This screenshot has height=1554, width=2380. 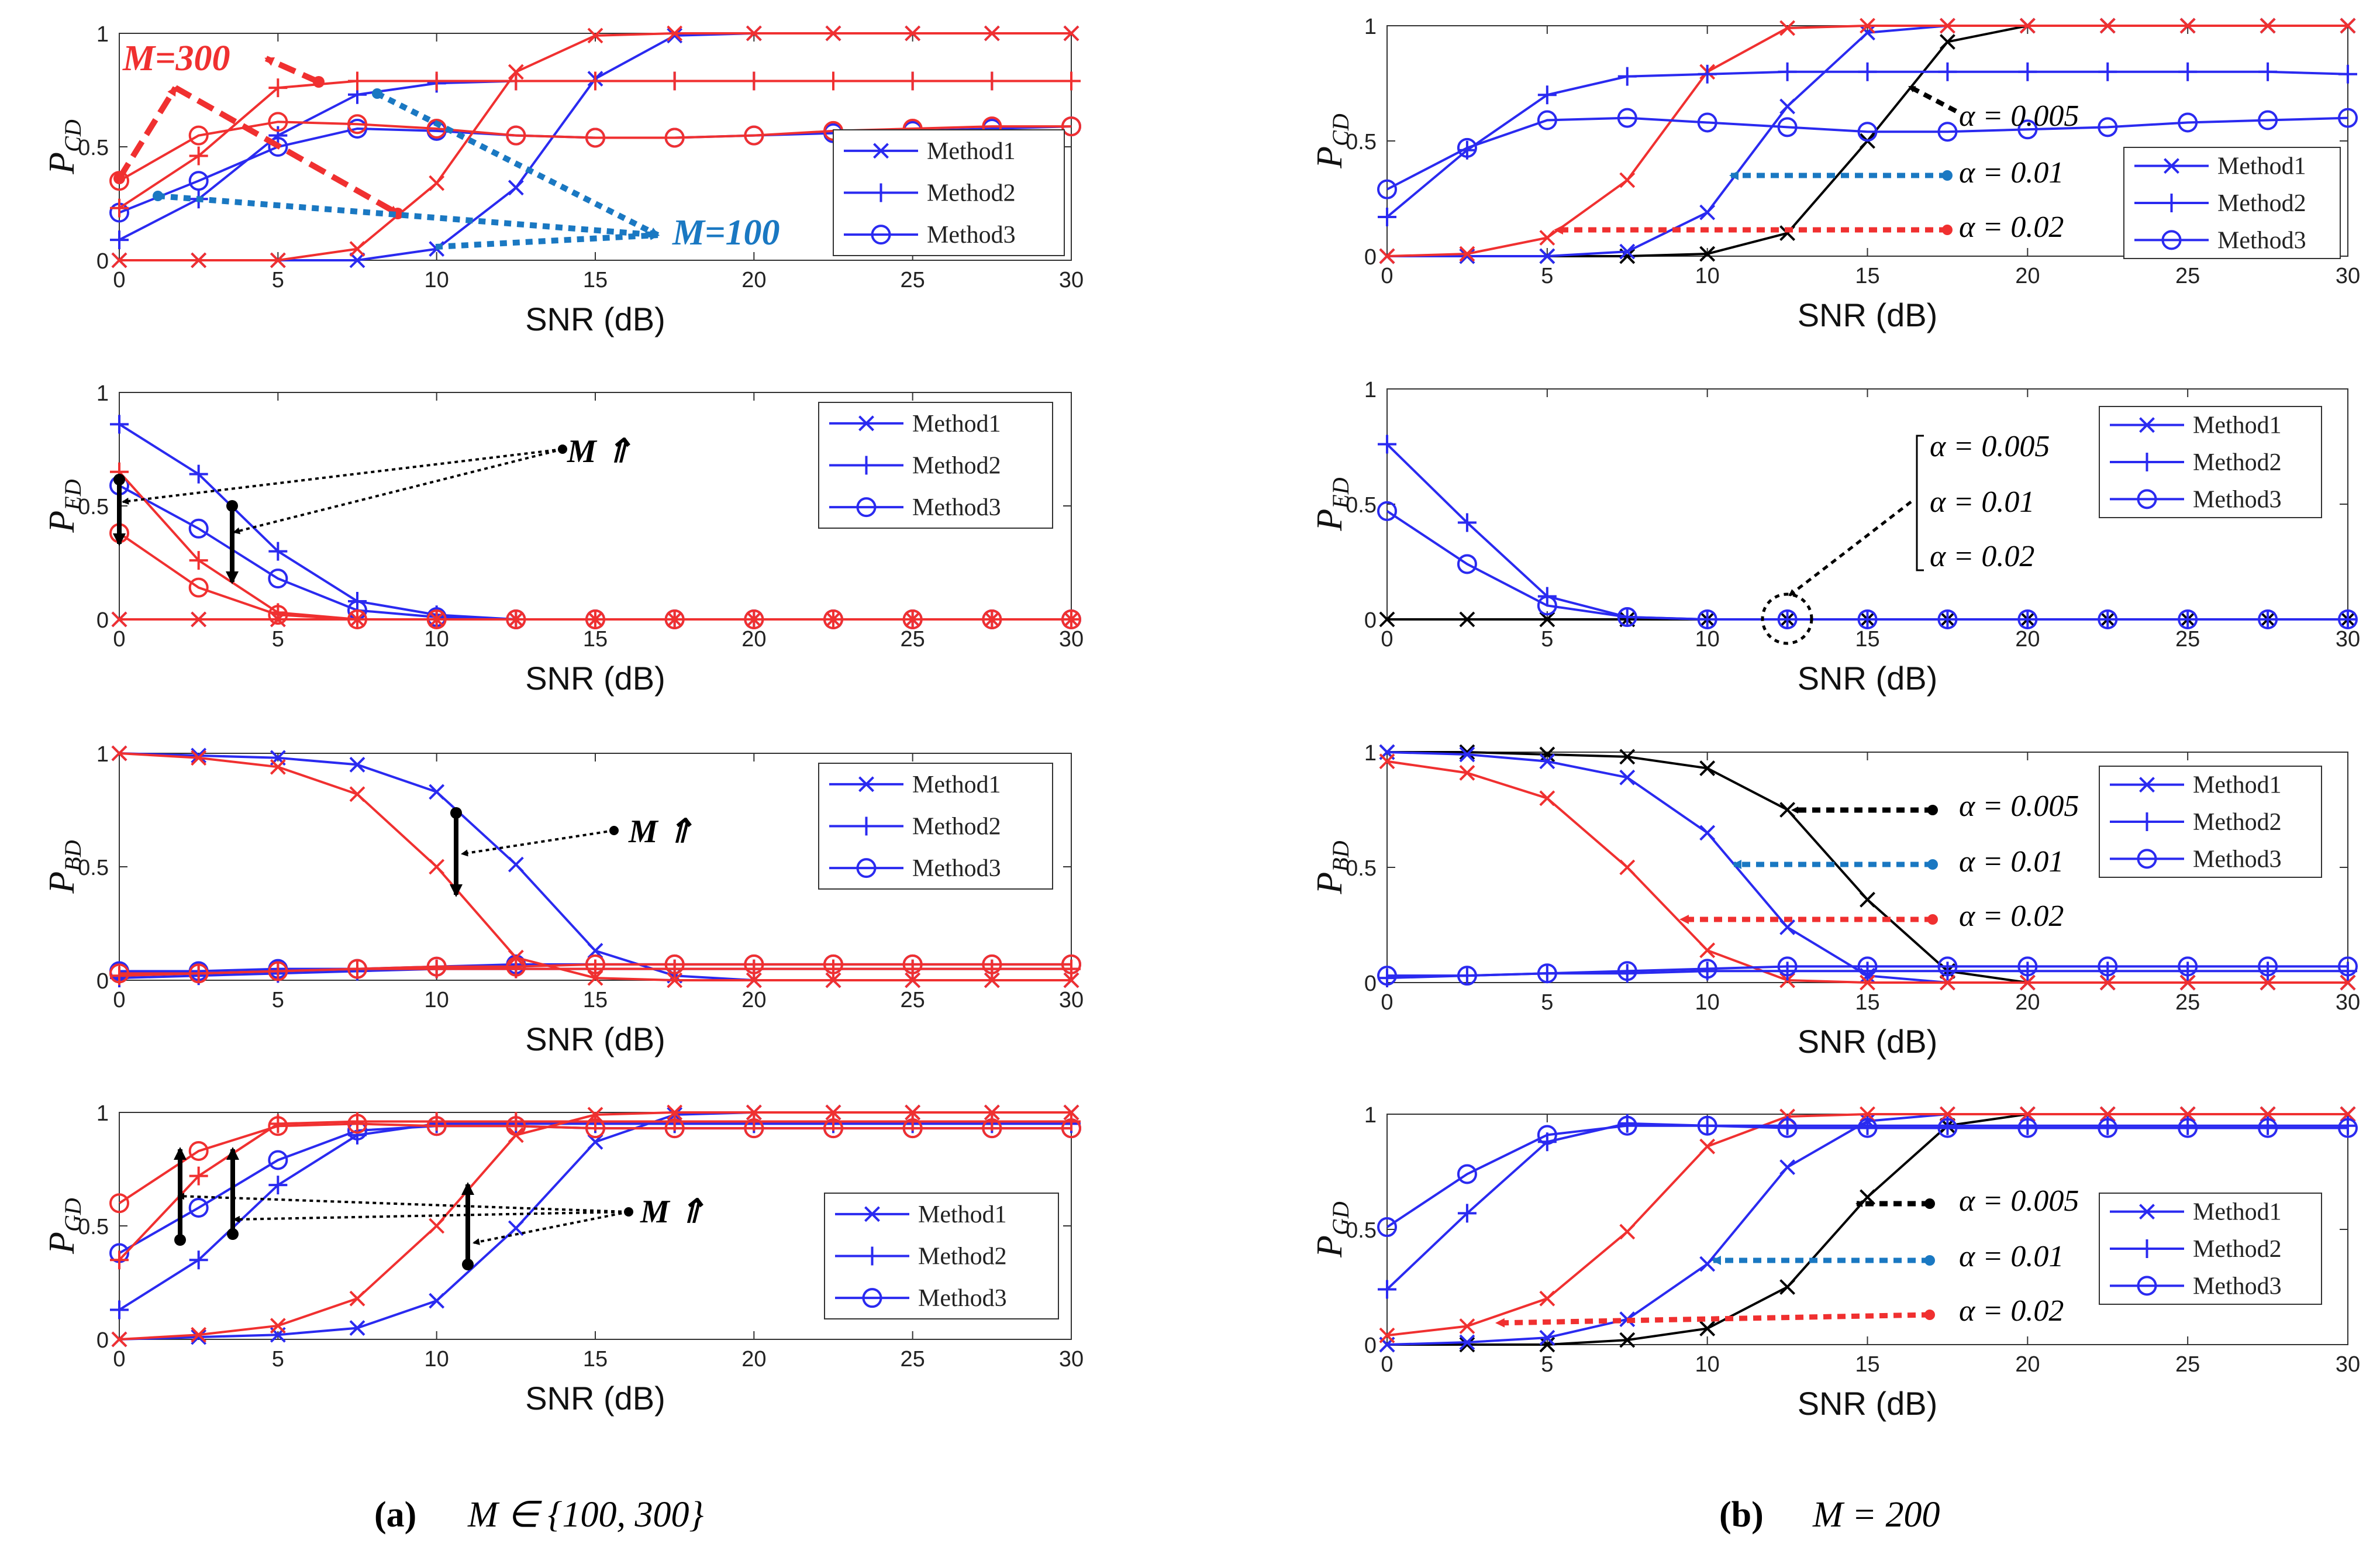 What do you see at coordinates (585, 1515) in the screenshot?
I see `caption-a-text: M ∈ {100, 300}` at bounding box center [585, 1515].